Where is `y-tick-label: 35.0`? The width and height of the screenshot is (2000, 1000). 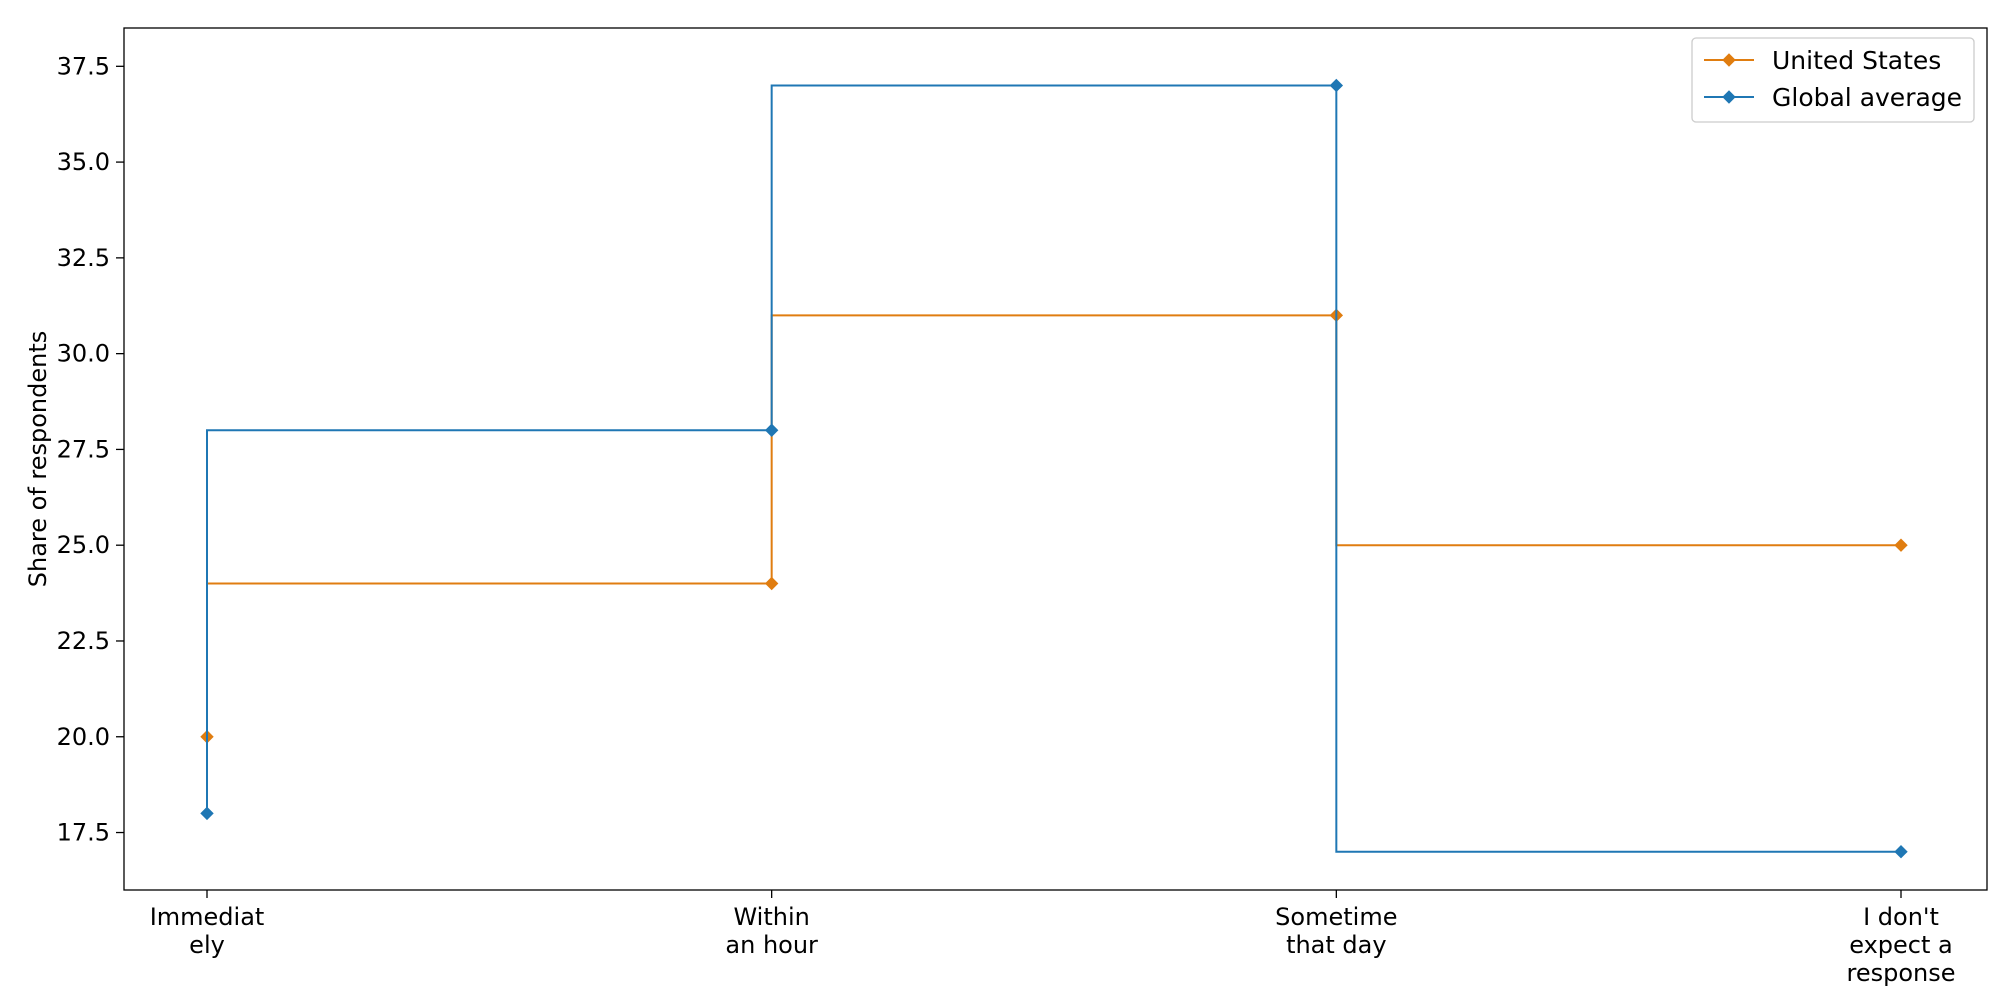
y-tick-label: 35.0 is located at coordinates (83, 162).